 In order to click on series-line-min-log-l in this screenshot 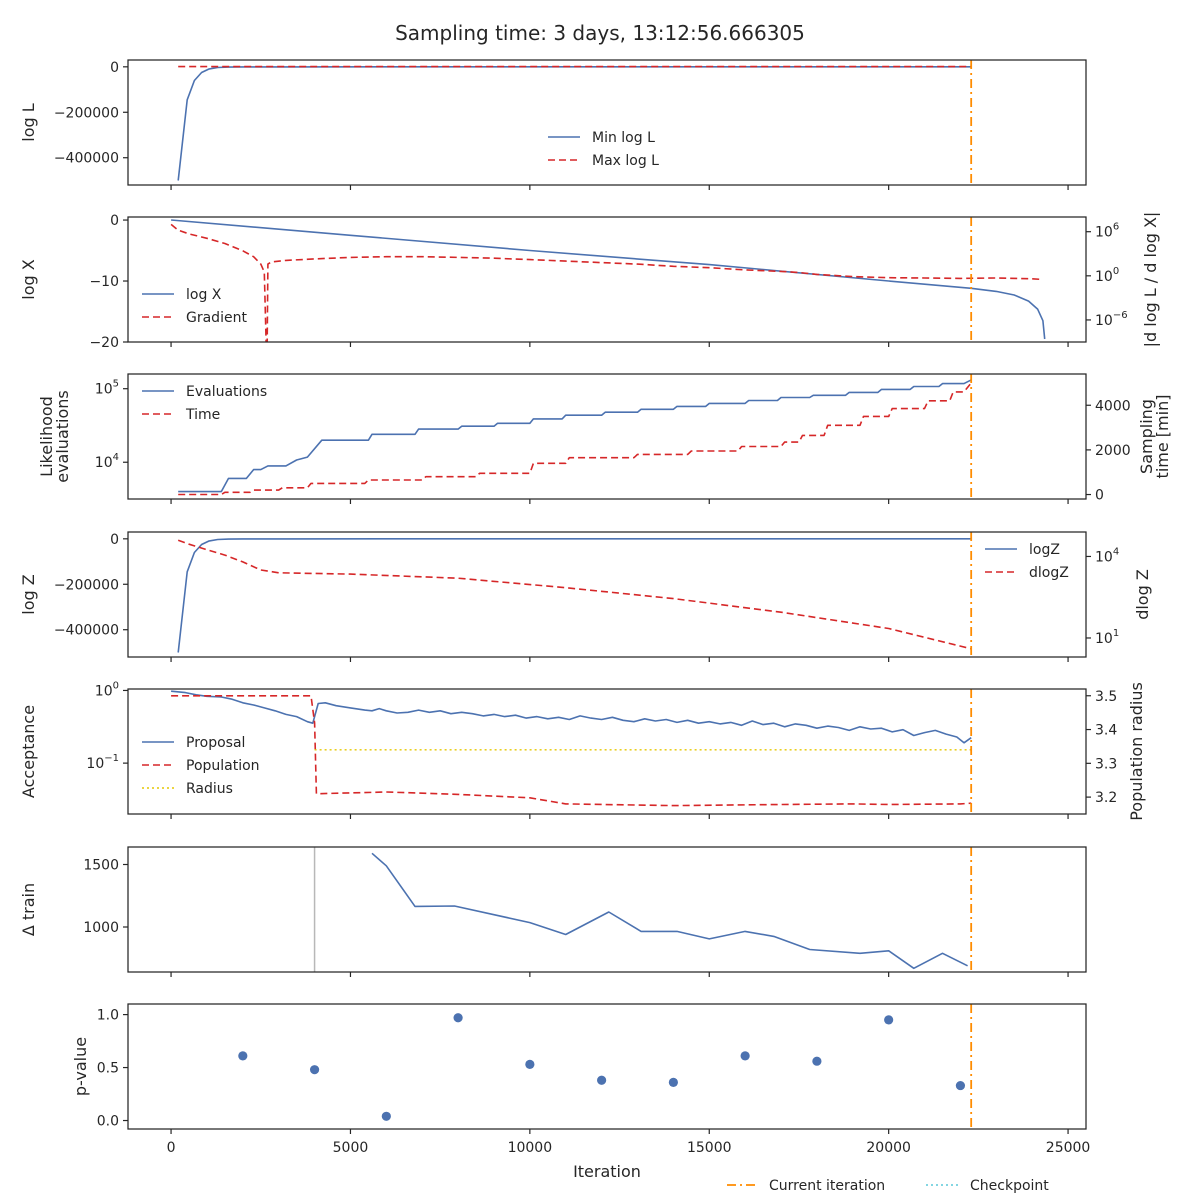, I will do `click(574, 123)`.